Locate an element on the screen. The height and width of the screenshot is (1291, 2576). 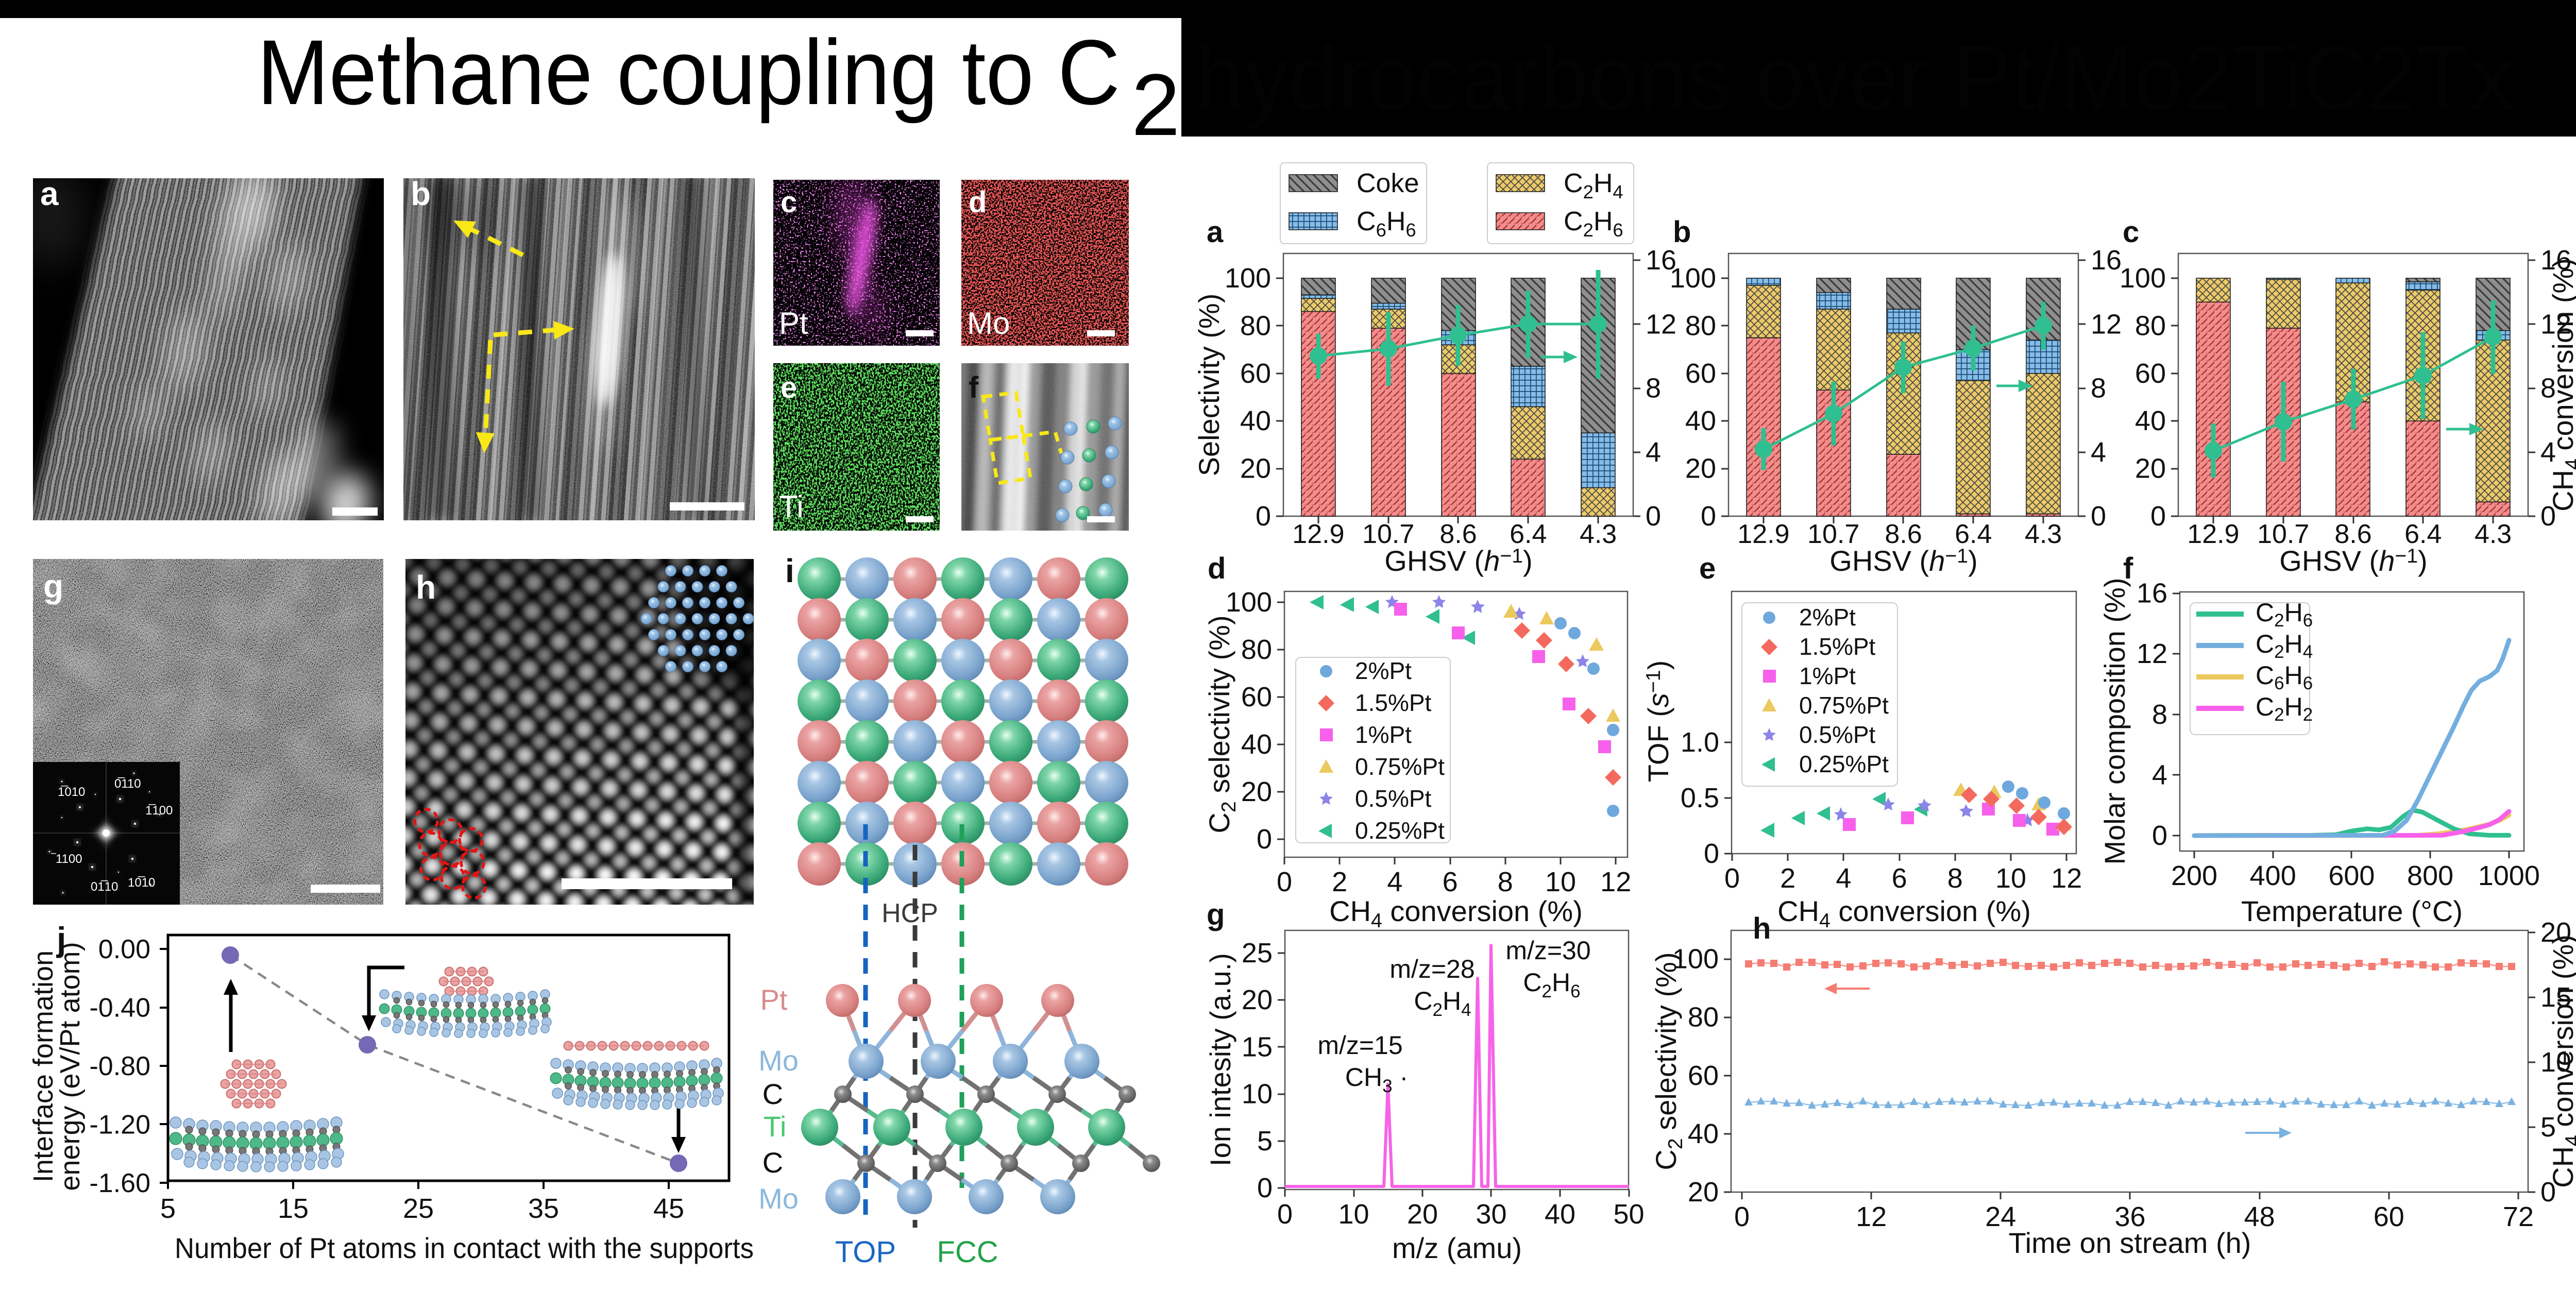
svg-text: 1000 is located at coordinates (2509, 875).